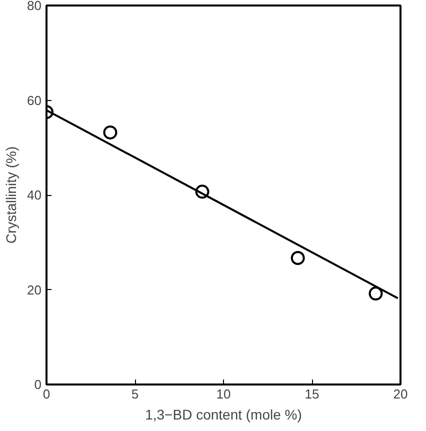 This screenshot has height=431, width=426. Describe the element at coordinates (34, 6) in the screenshot. I see `y-tick-label: 80` at that location.